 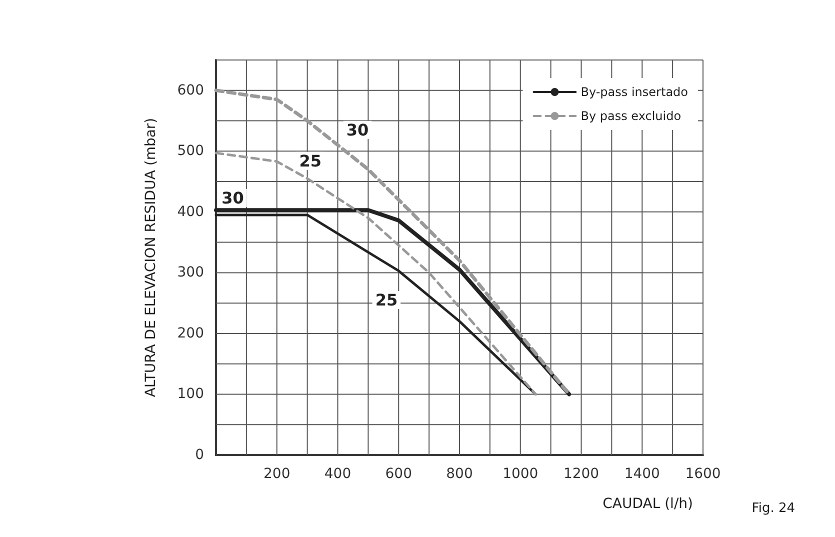 What do you see at coordinates (151, 258) in the screenshot?
I see `y-axis-title: ALTURA DE ELEVACION RESIDUA (mbar)` at bounding box center [151, 258].